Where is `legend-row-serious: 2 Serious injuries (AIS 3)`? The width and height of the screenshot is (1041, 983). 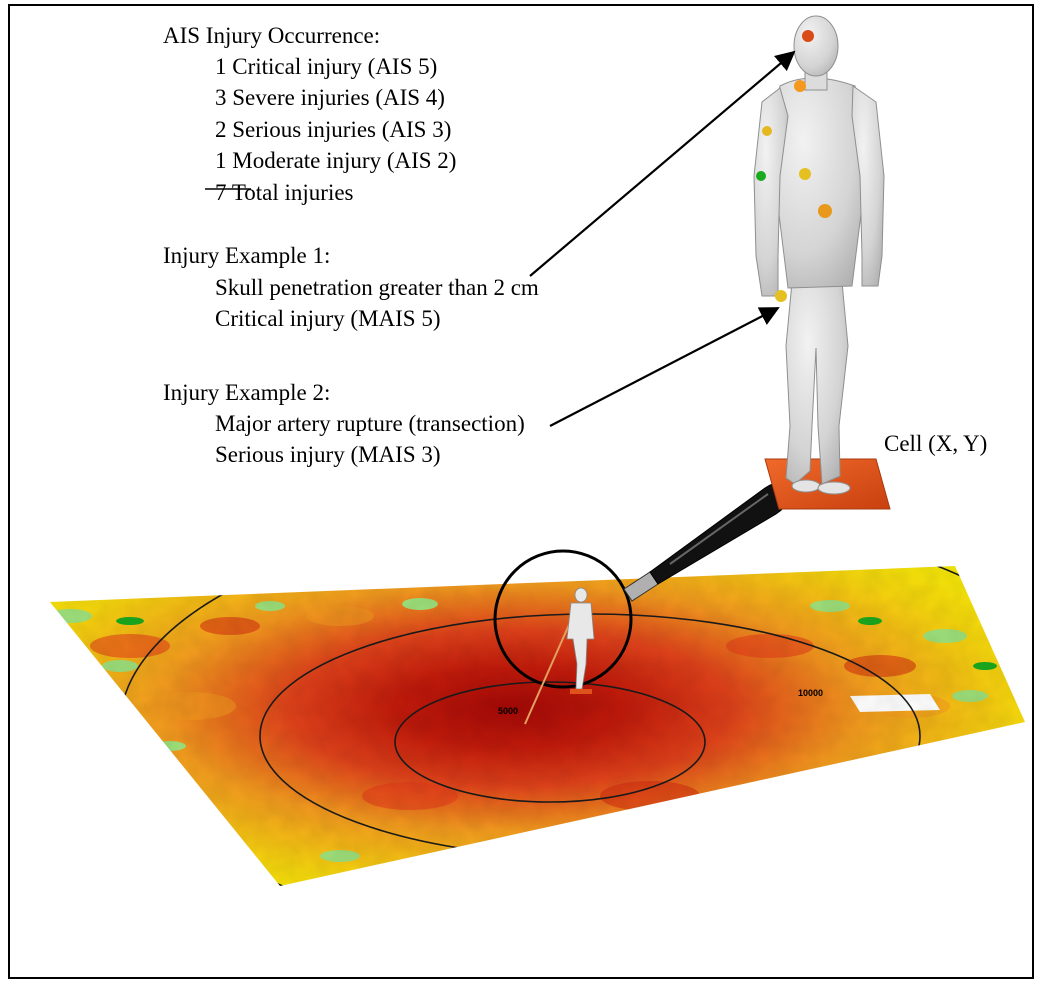
legend-row-serious: 2 Serious injuries (AIS 3) is located at coordinates (333, 129).